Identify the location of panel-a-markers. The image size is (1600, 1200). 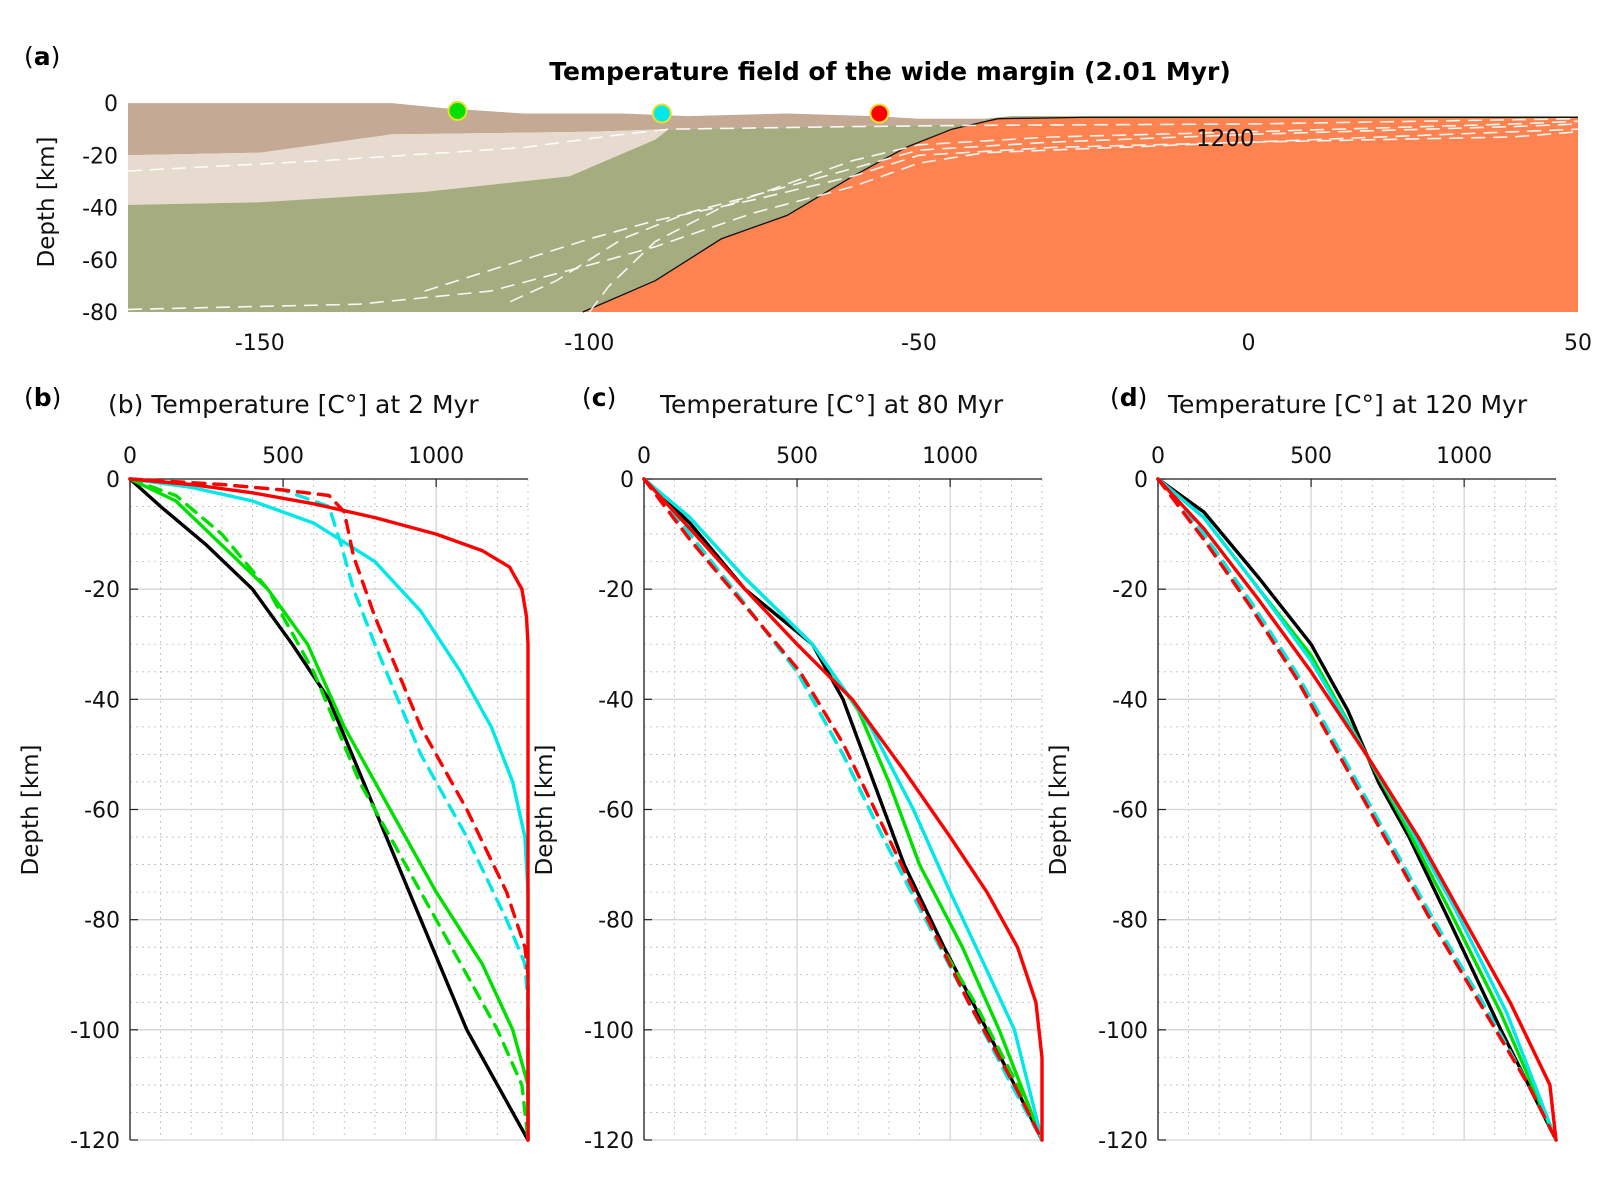
(668, 112).